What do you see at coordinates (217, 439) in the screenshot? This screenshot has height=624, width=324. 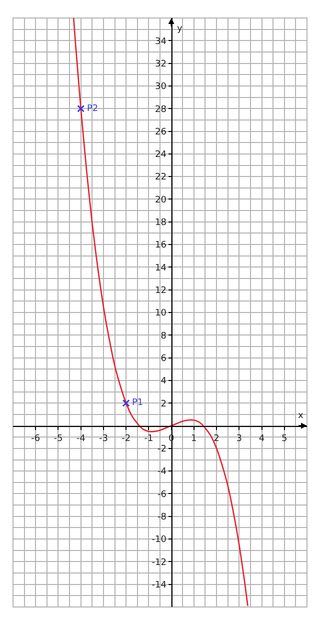 I see `x-tick-label: 2` at bounding box center [217, 439].